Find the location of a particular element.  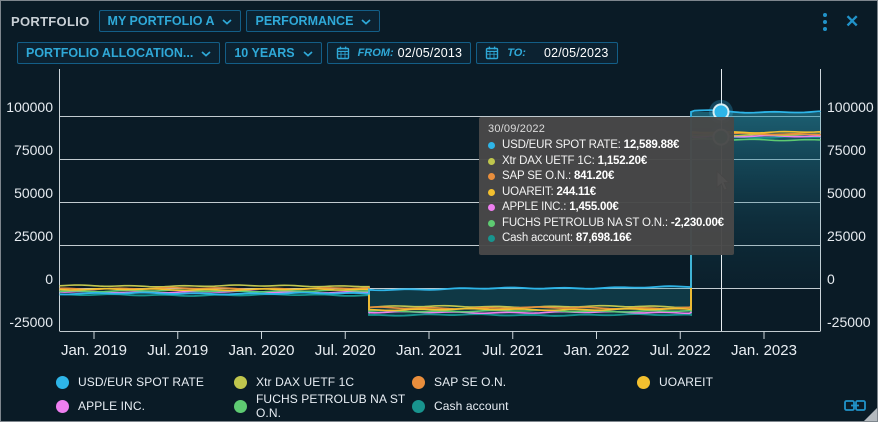

from-label: FROM: is located at coordinates (375, 53).